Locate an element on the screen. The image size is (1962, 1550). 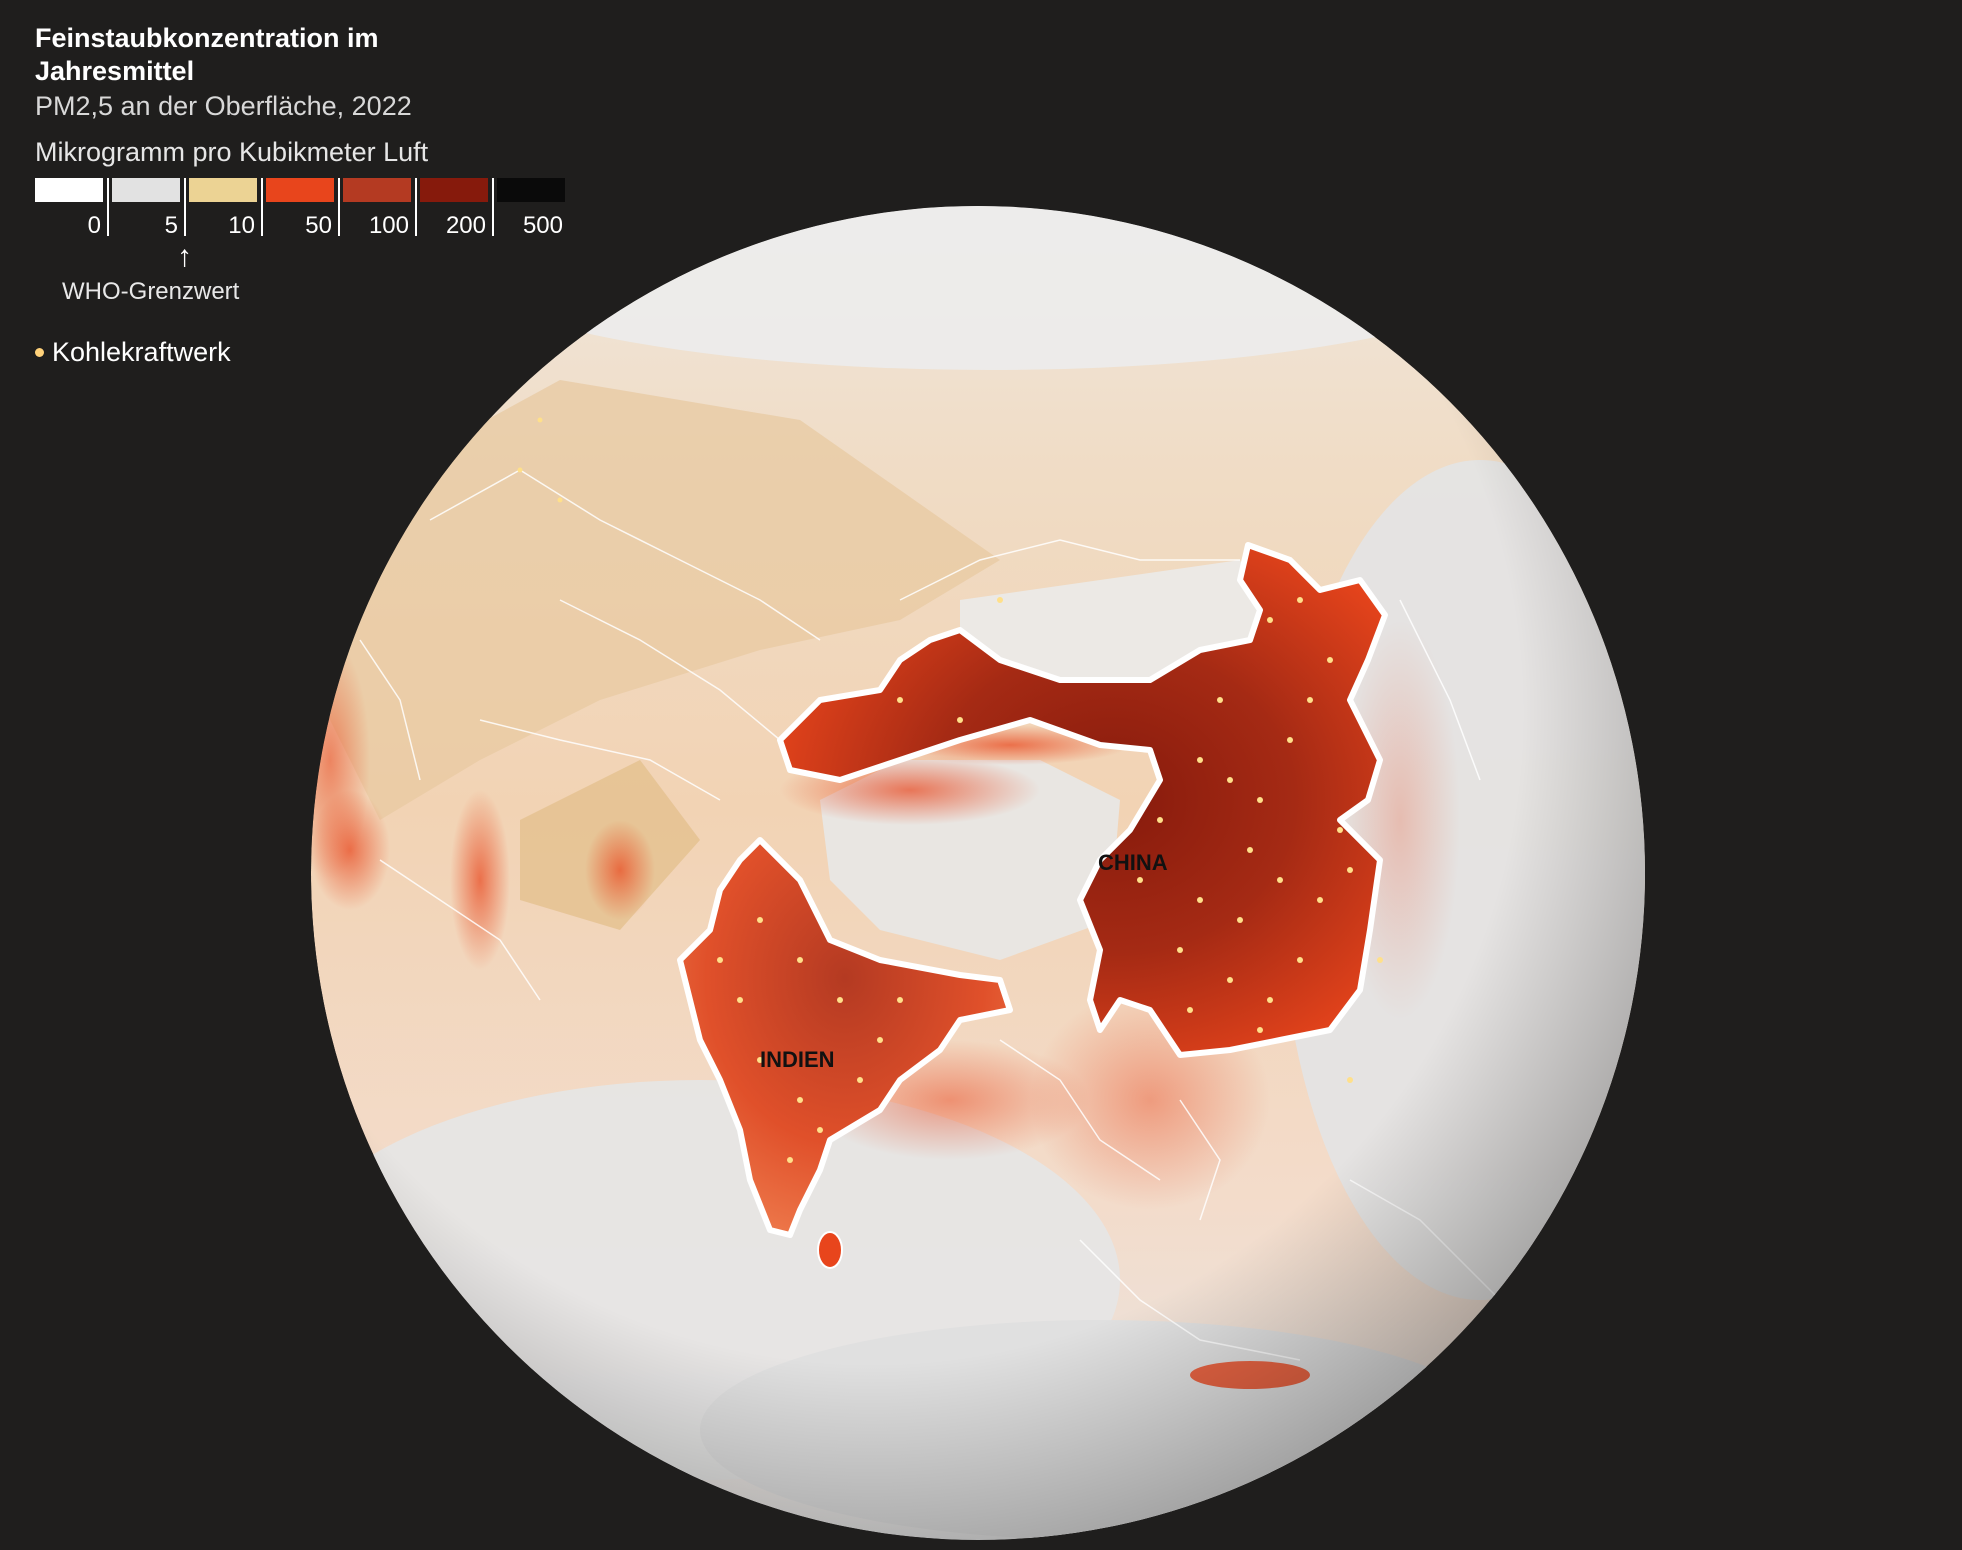
label-india: INDIEN is located at coordinates (797, 1059).